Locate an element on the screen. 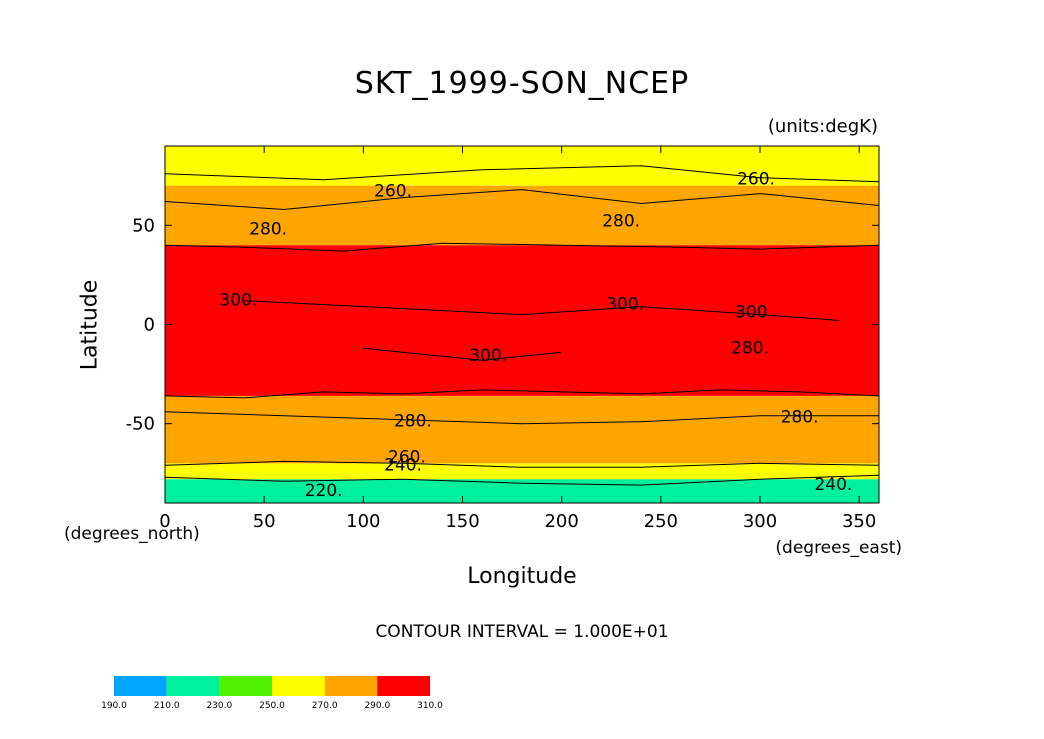  y-tick-label-1: 0 is located at coordinates (149, 325).